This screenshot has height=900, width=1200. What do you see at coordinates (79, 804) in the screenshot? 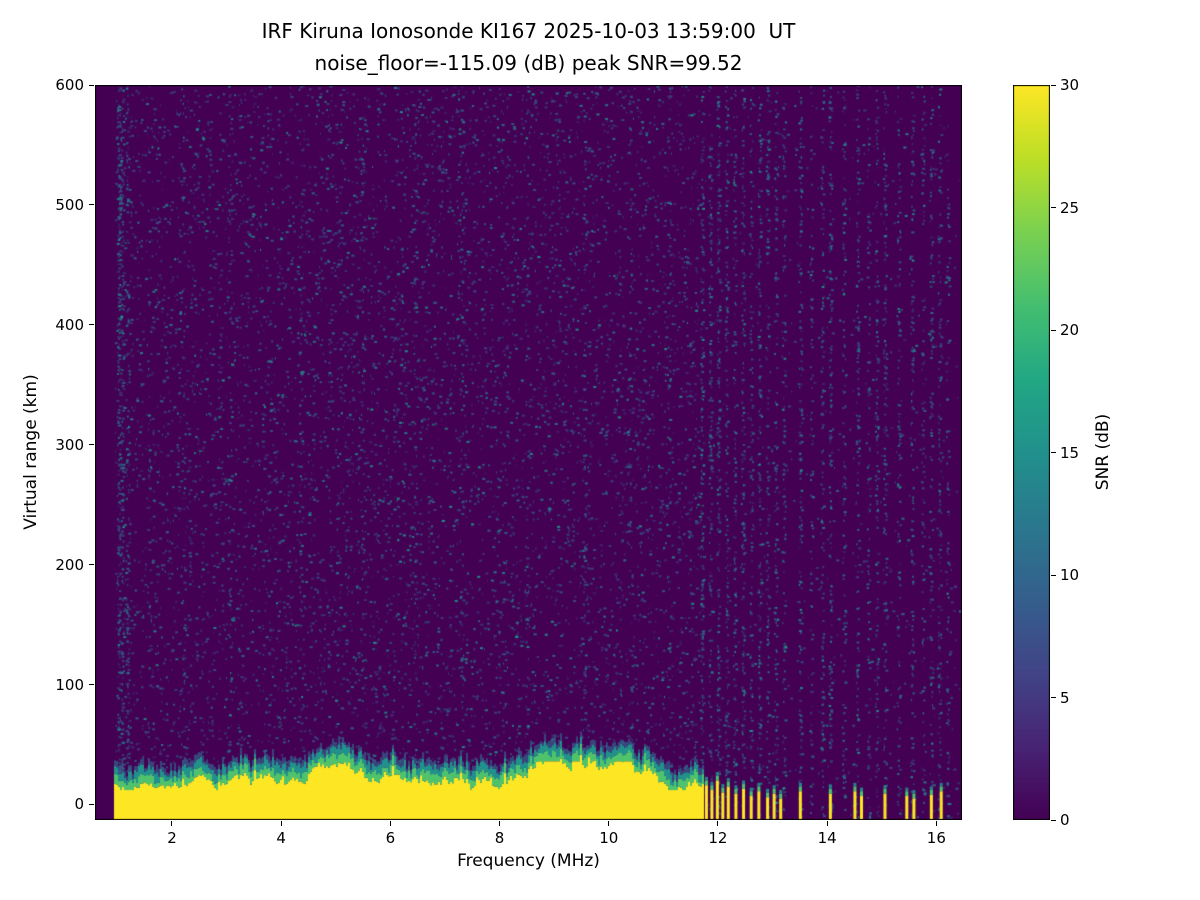
I see `y-tick-label: 0` at bounding box center [79, 804].